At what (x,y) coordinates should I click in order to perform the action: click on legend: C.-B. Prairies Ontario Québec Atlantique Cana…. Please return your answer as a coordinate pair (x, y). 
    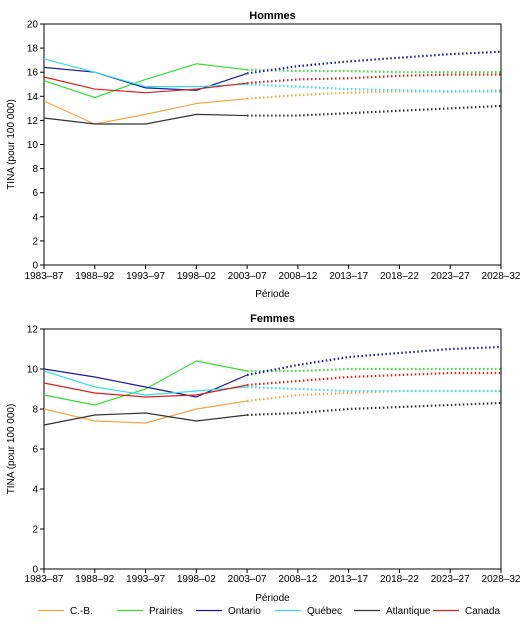
    Looking at the image, I should click on (269, 611).